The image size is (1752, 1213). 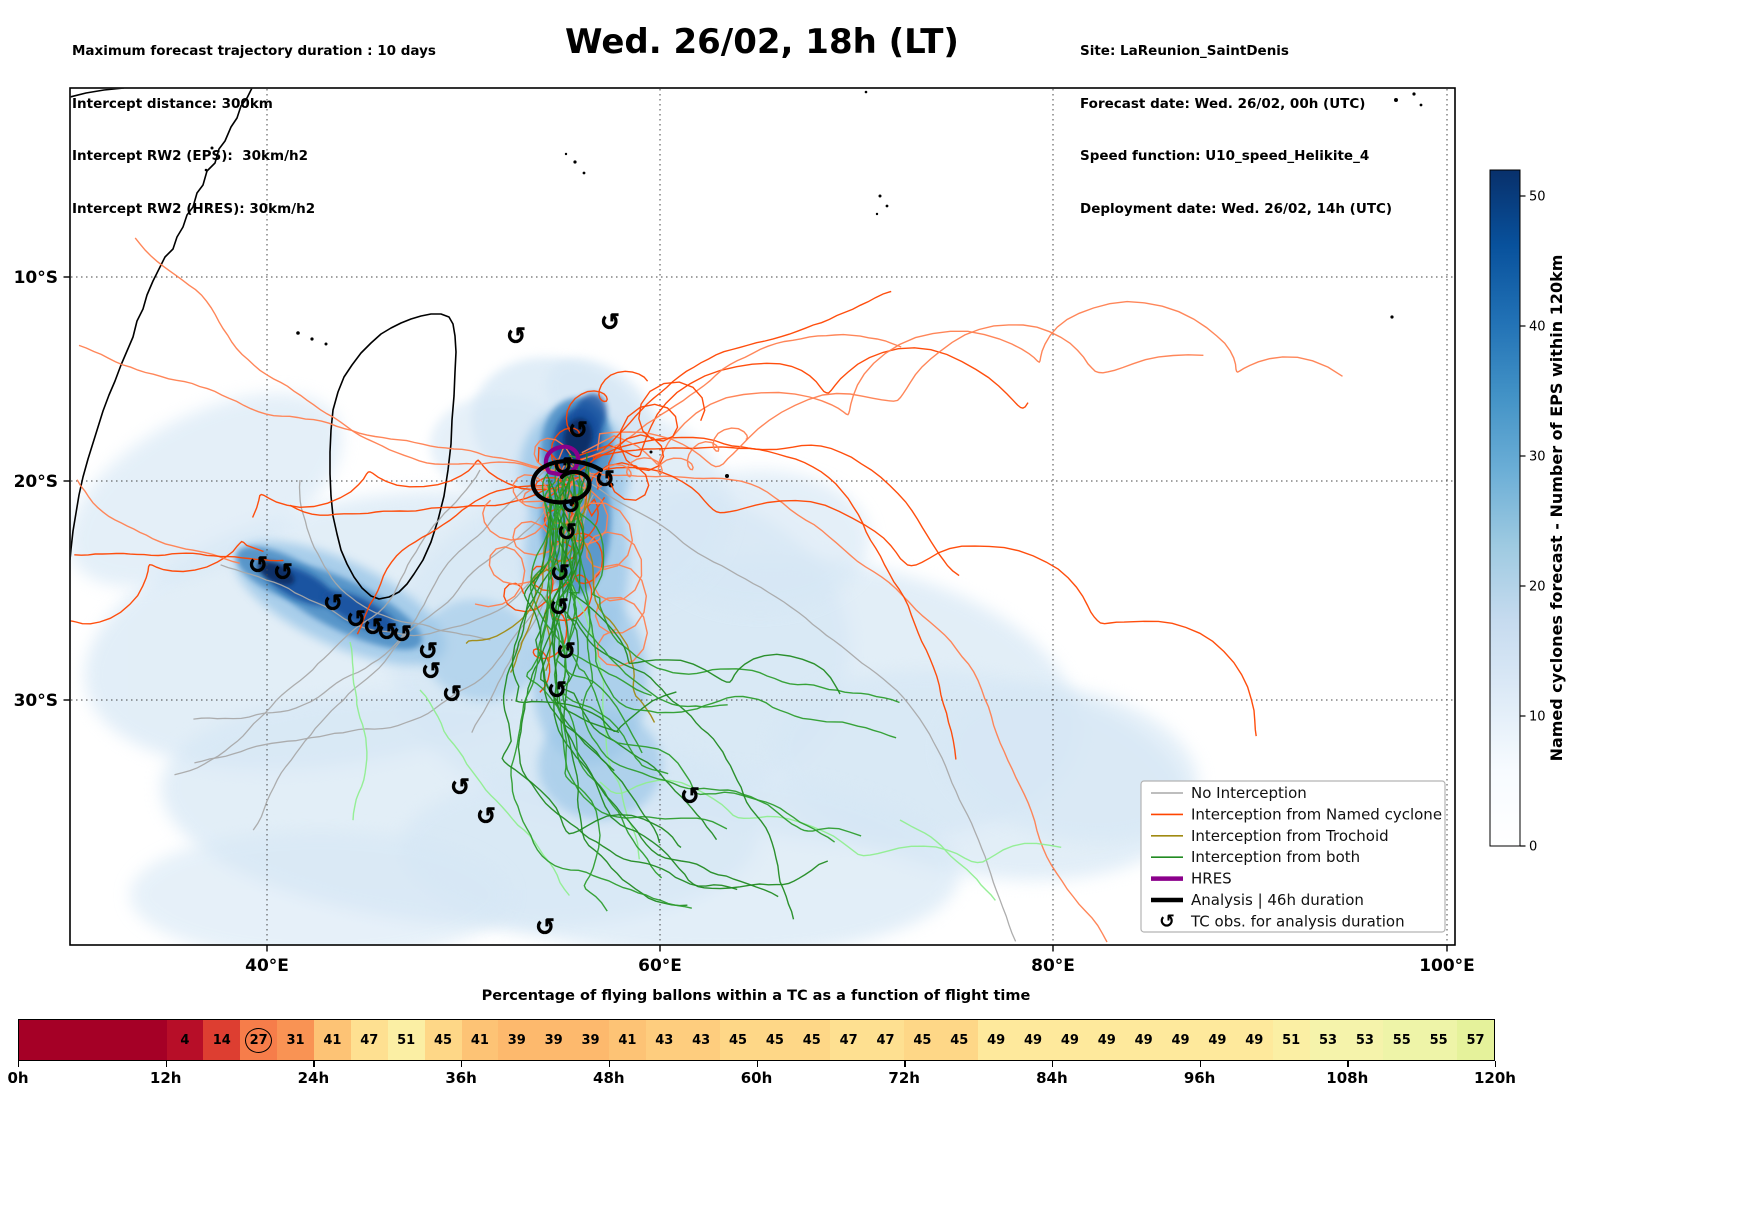 What do you see at coordinates (1211, 879) in the screenshot?
I see `legend-item-label: HRES` at bounding box center [1211, 879].